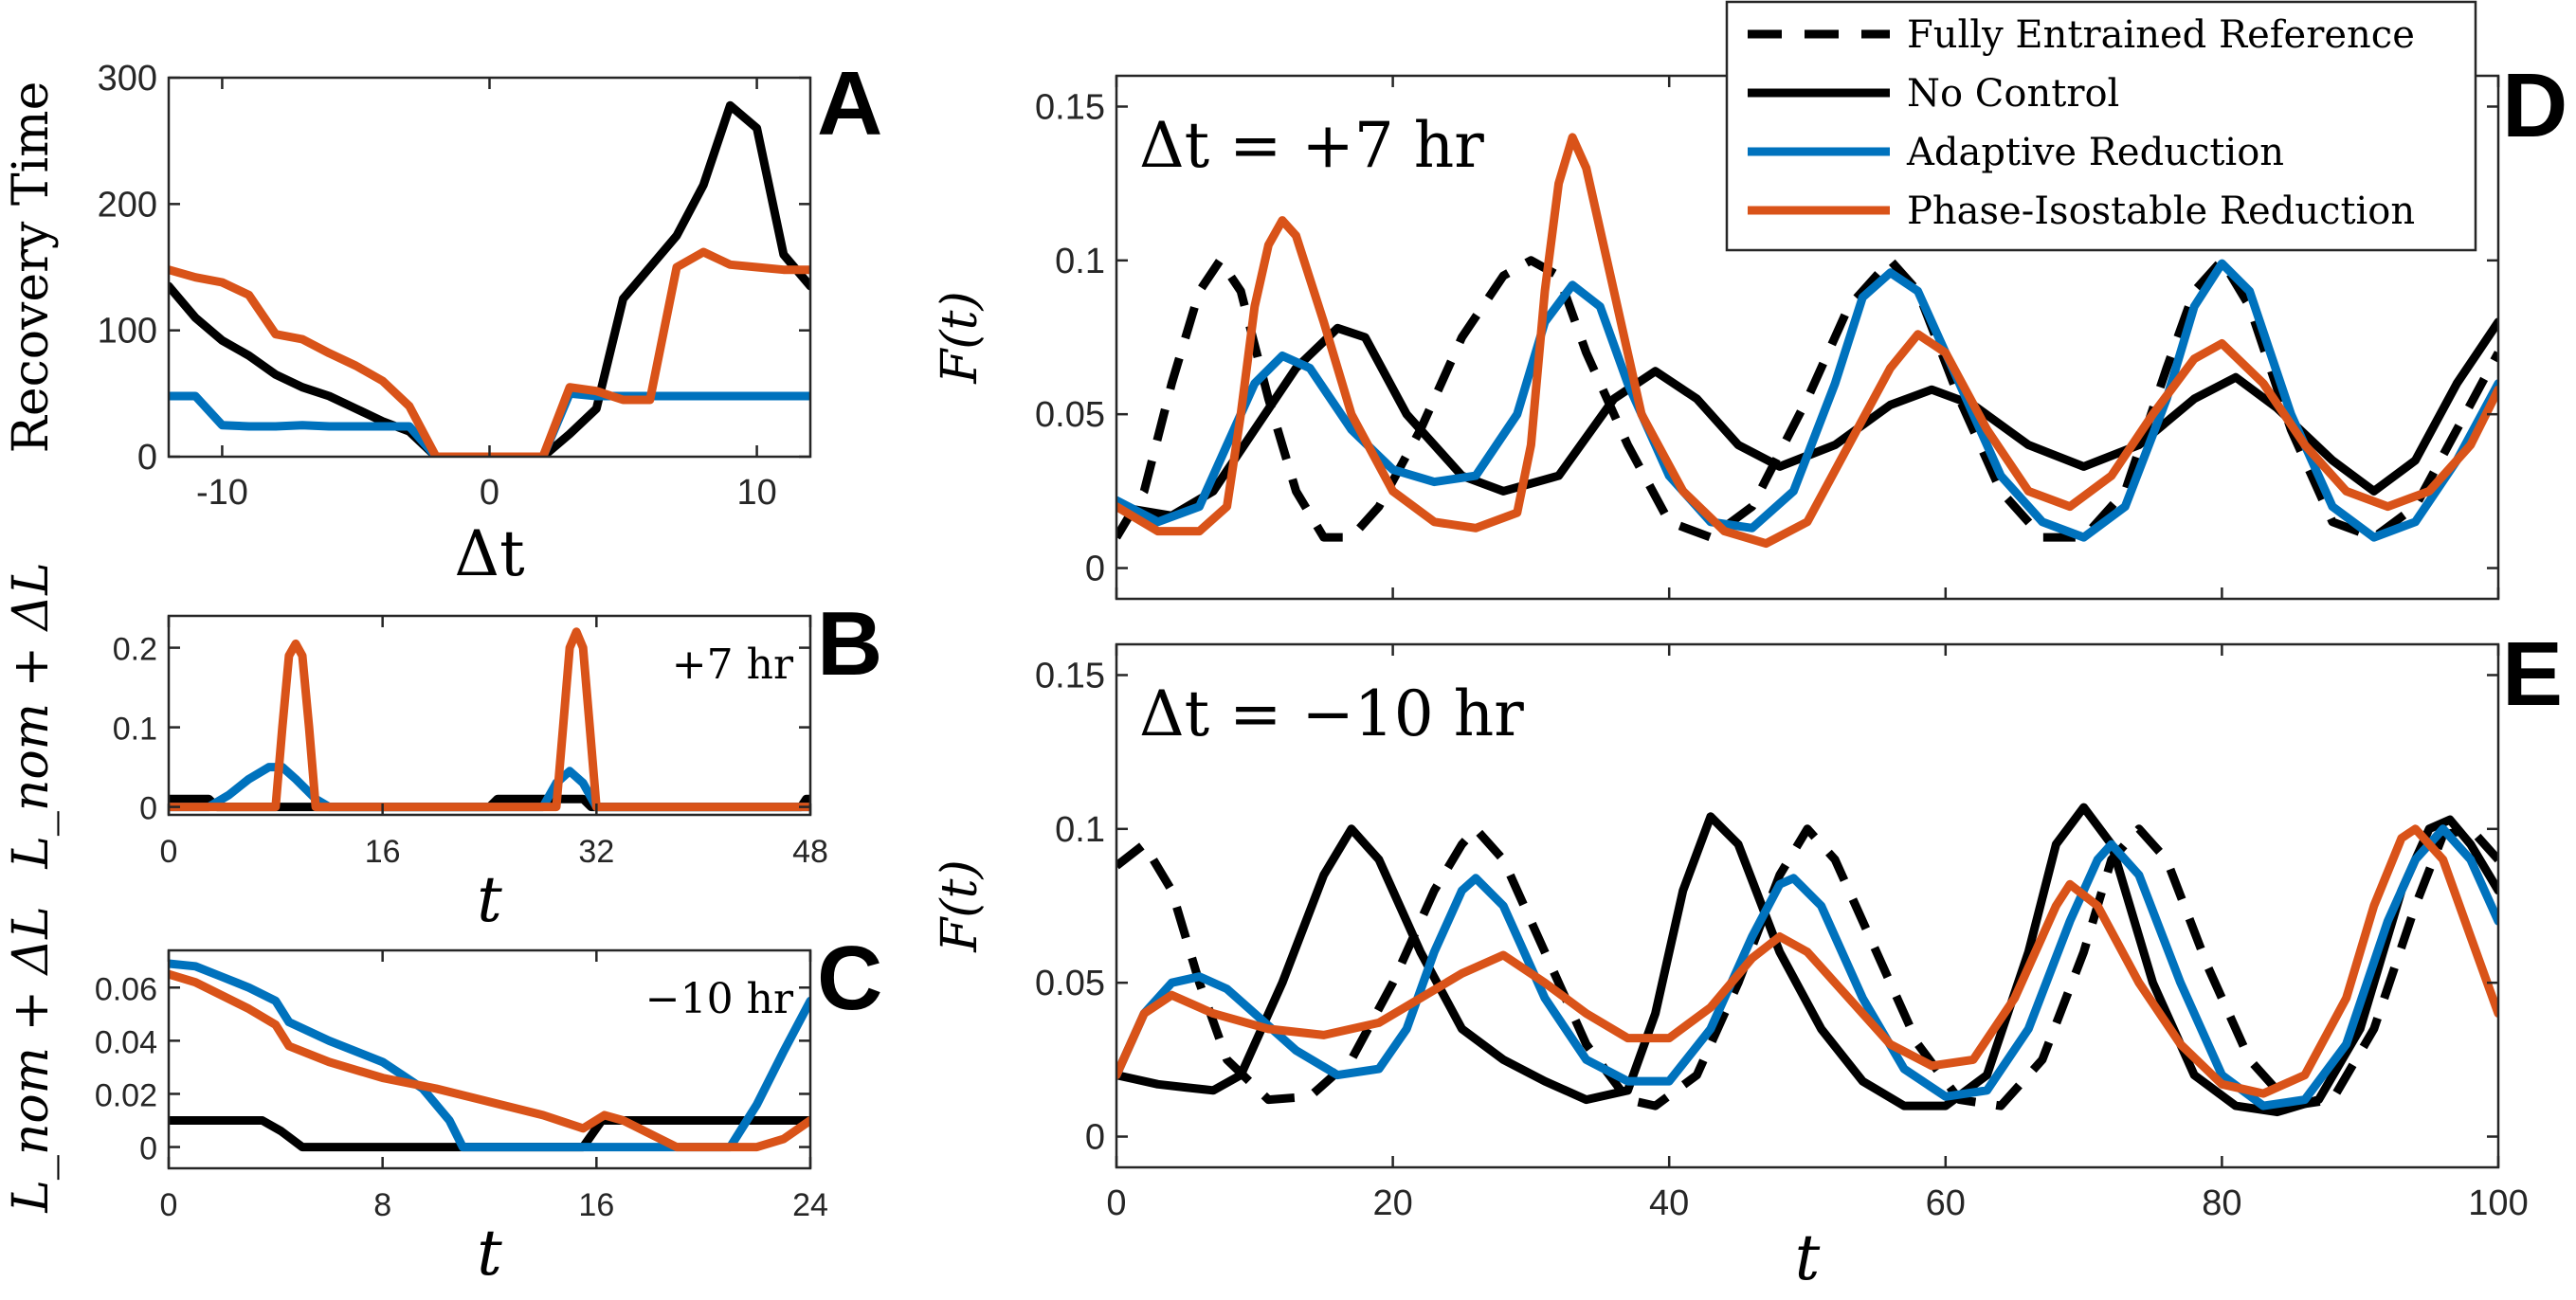 This screenshot has width=2576, height=1300. Describe the element at coordinates (1311, 145) in the screenshot. I see `panel-title: Δt = +7 hr` at that location.